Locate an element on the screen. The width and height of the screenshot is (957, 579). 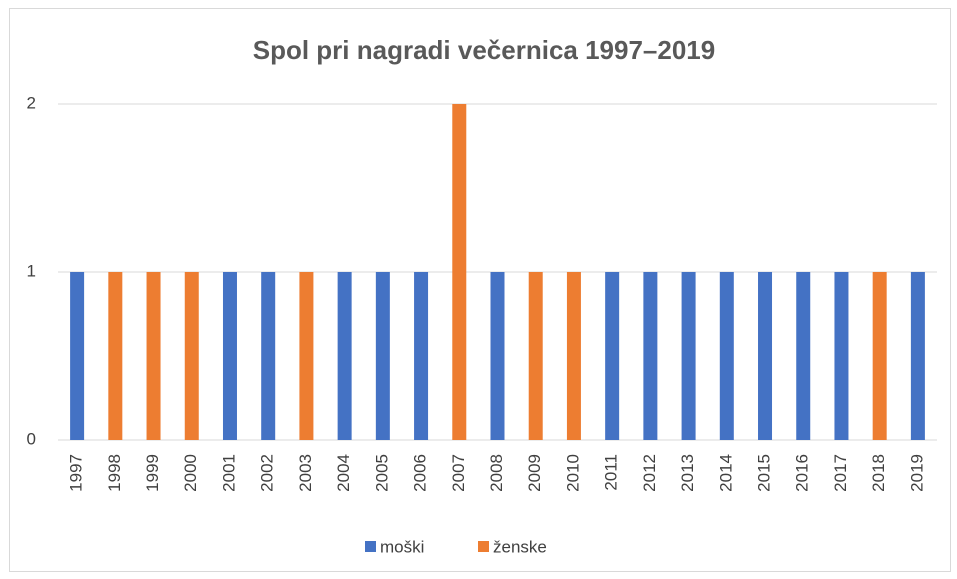
y-tick-label: 0 is located at coordinates (31, 438).